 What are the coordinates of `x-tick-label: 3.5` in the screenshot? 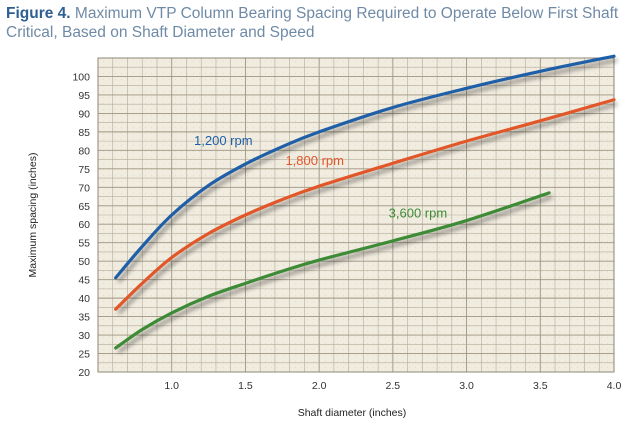 It's located at (540, 386).